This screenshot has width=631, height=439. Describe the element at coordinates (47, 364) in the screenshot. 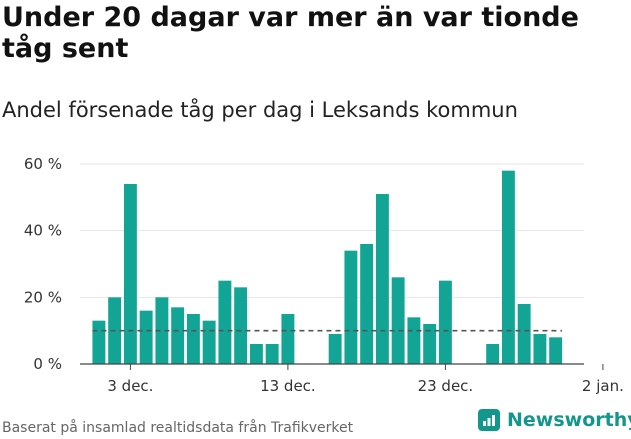

I see `y-tick-label: 0 %` at that location.